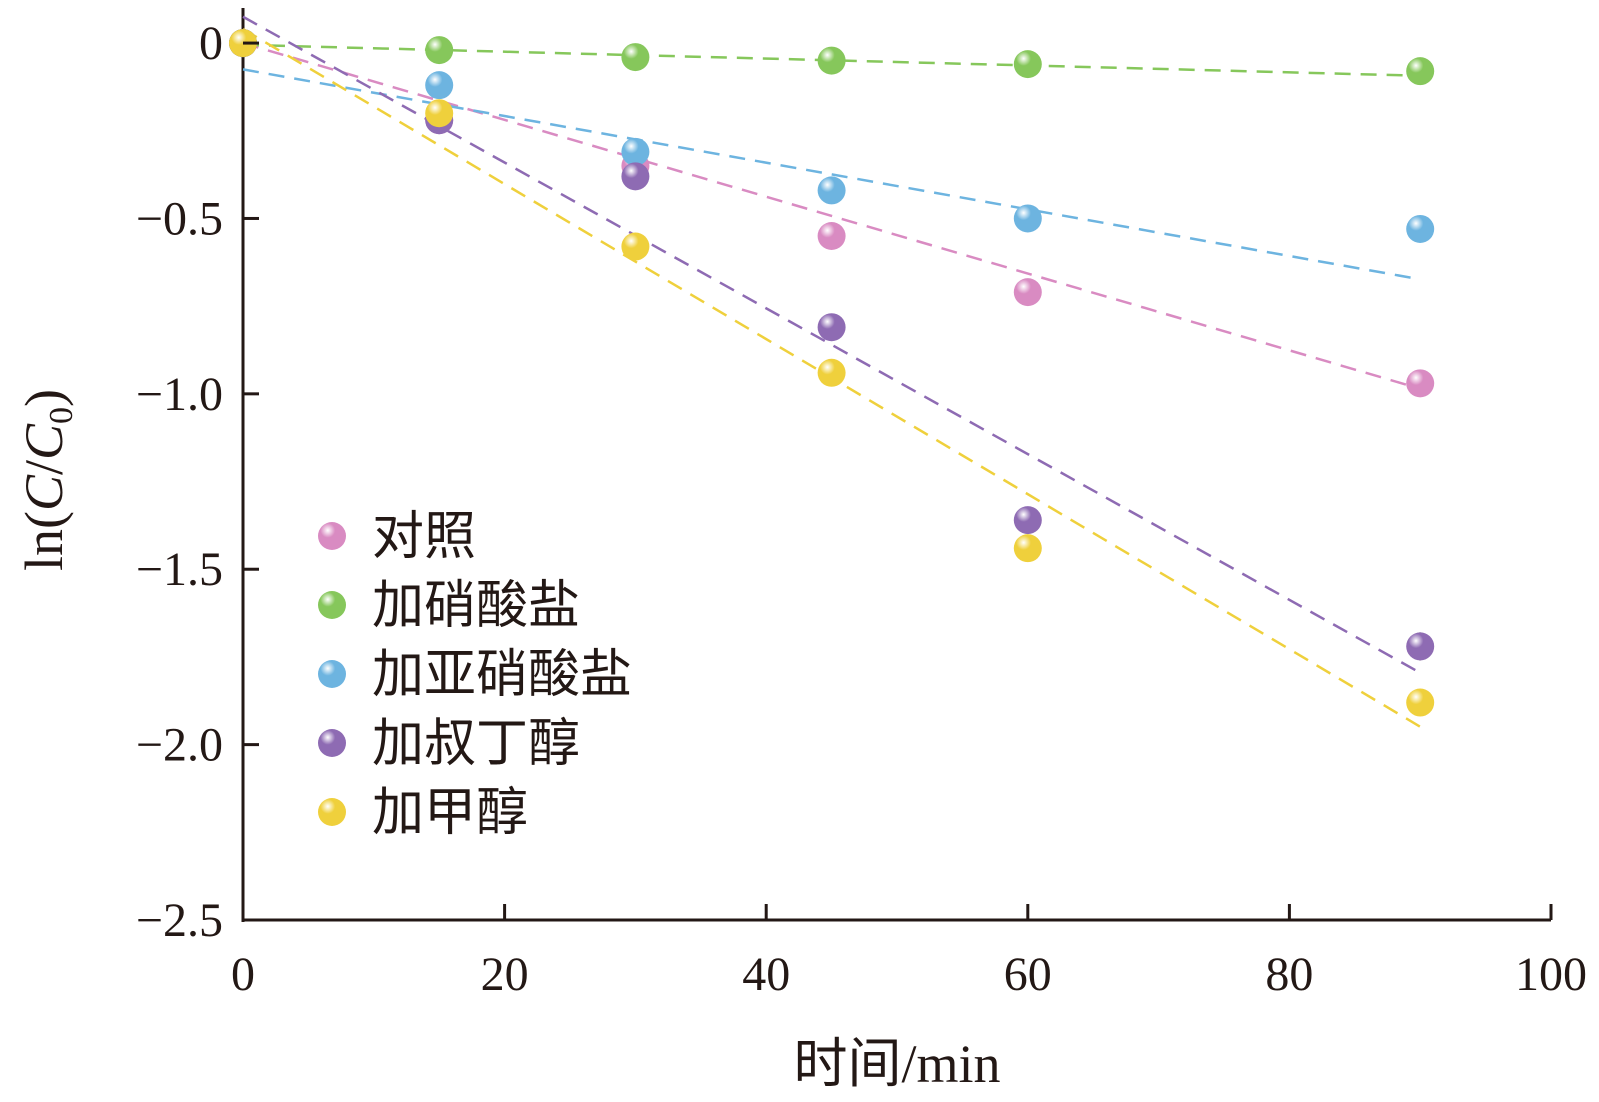 The height and width of the screenshot is (1102, 1599). Describe the element at coordinates (179, 745) in the screenshot. I see `y-tick-label: −2.0` at that location.